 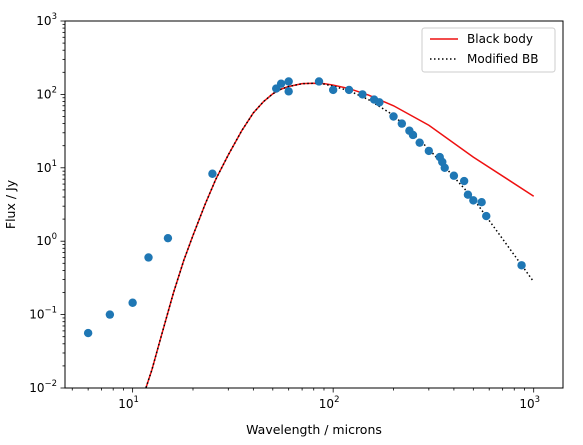 I want to click on legend-label: Black body, so click(x=500, y=39).